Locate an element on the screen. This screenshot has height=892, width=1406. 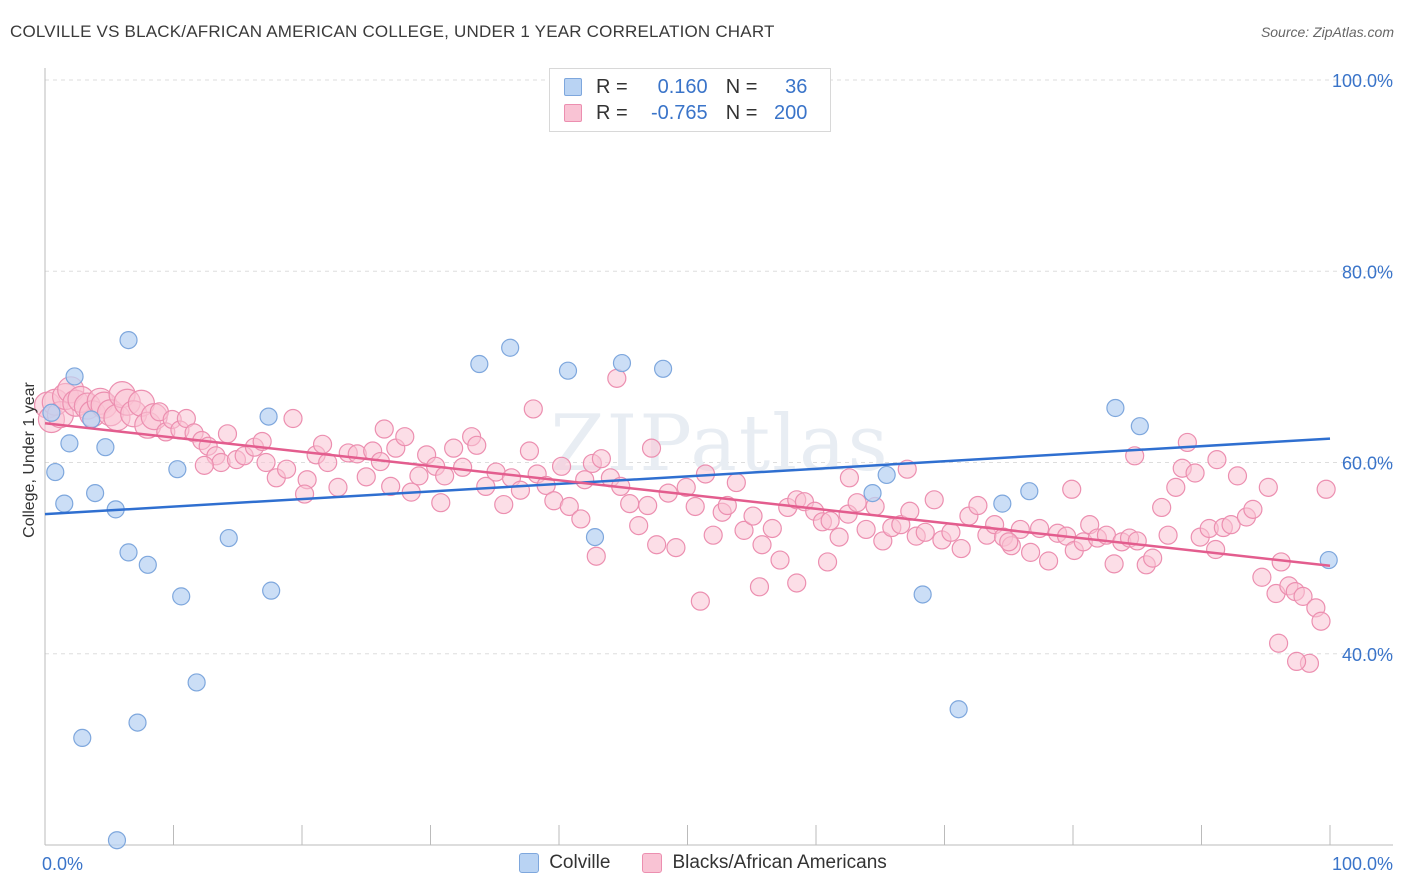
legend: R = 0.160 N = 36 R = -0.765 N = 200 is located at coordinates (690, 100).